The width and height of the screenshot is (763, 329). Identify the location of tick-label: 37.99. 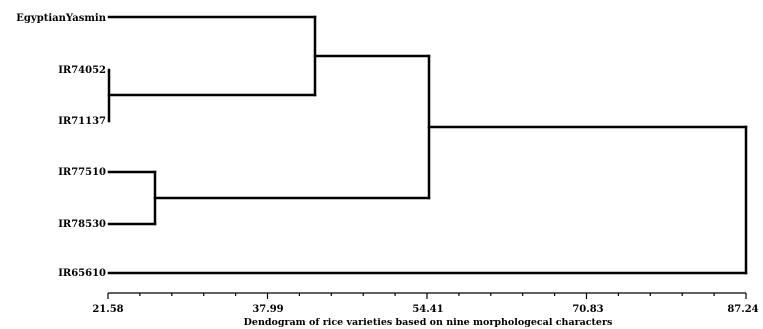
(267, 309).